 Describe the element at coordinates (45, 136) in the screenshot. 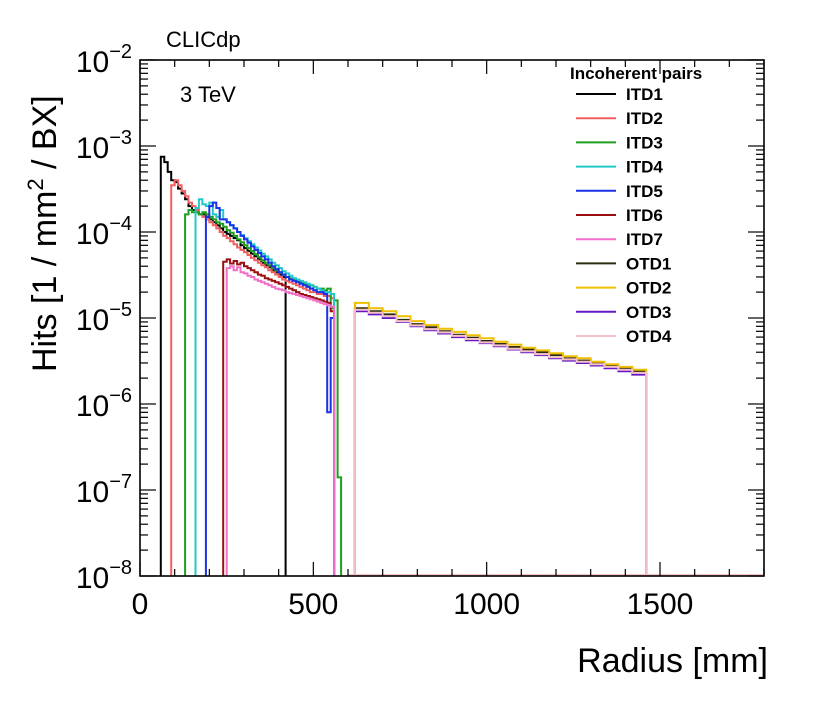

I see `y-axis-title-part-2: / BX]` at that location.